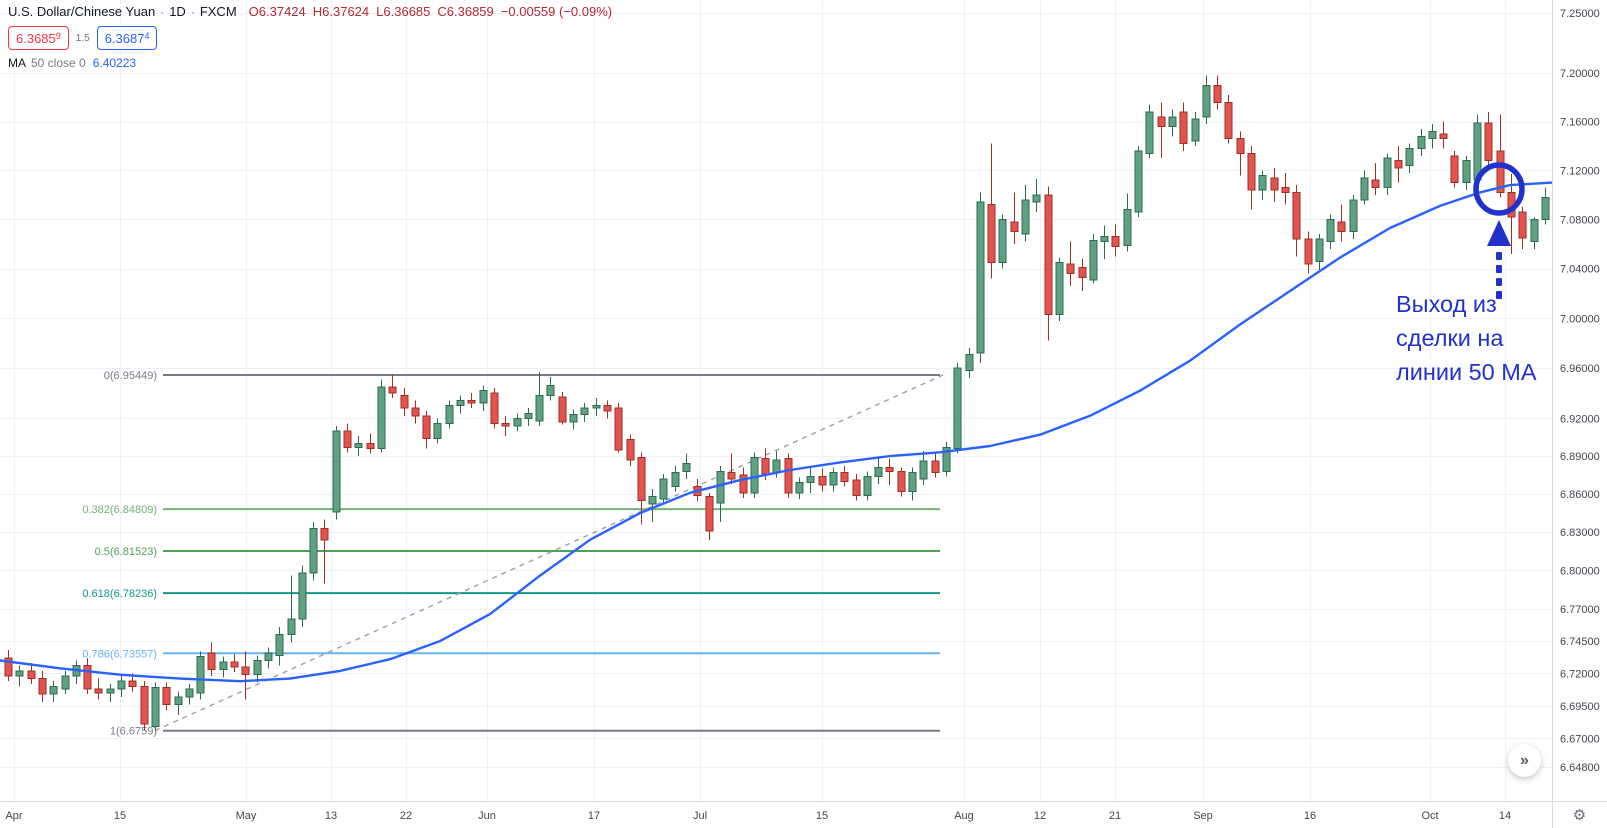  I want to click on sell-price-button: 6.36859, so click(38, 38).